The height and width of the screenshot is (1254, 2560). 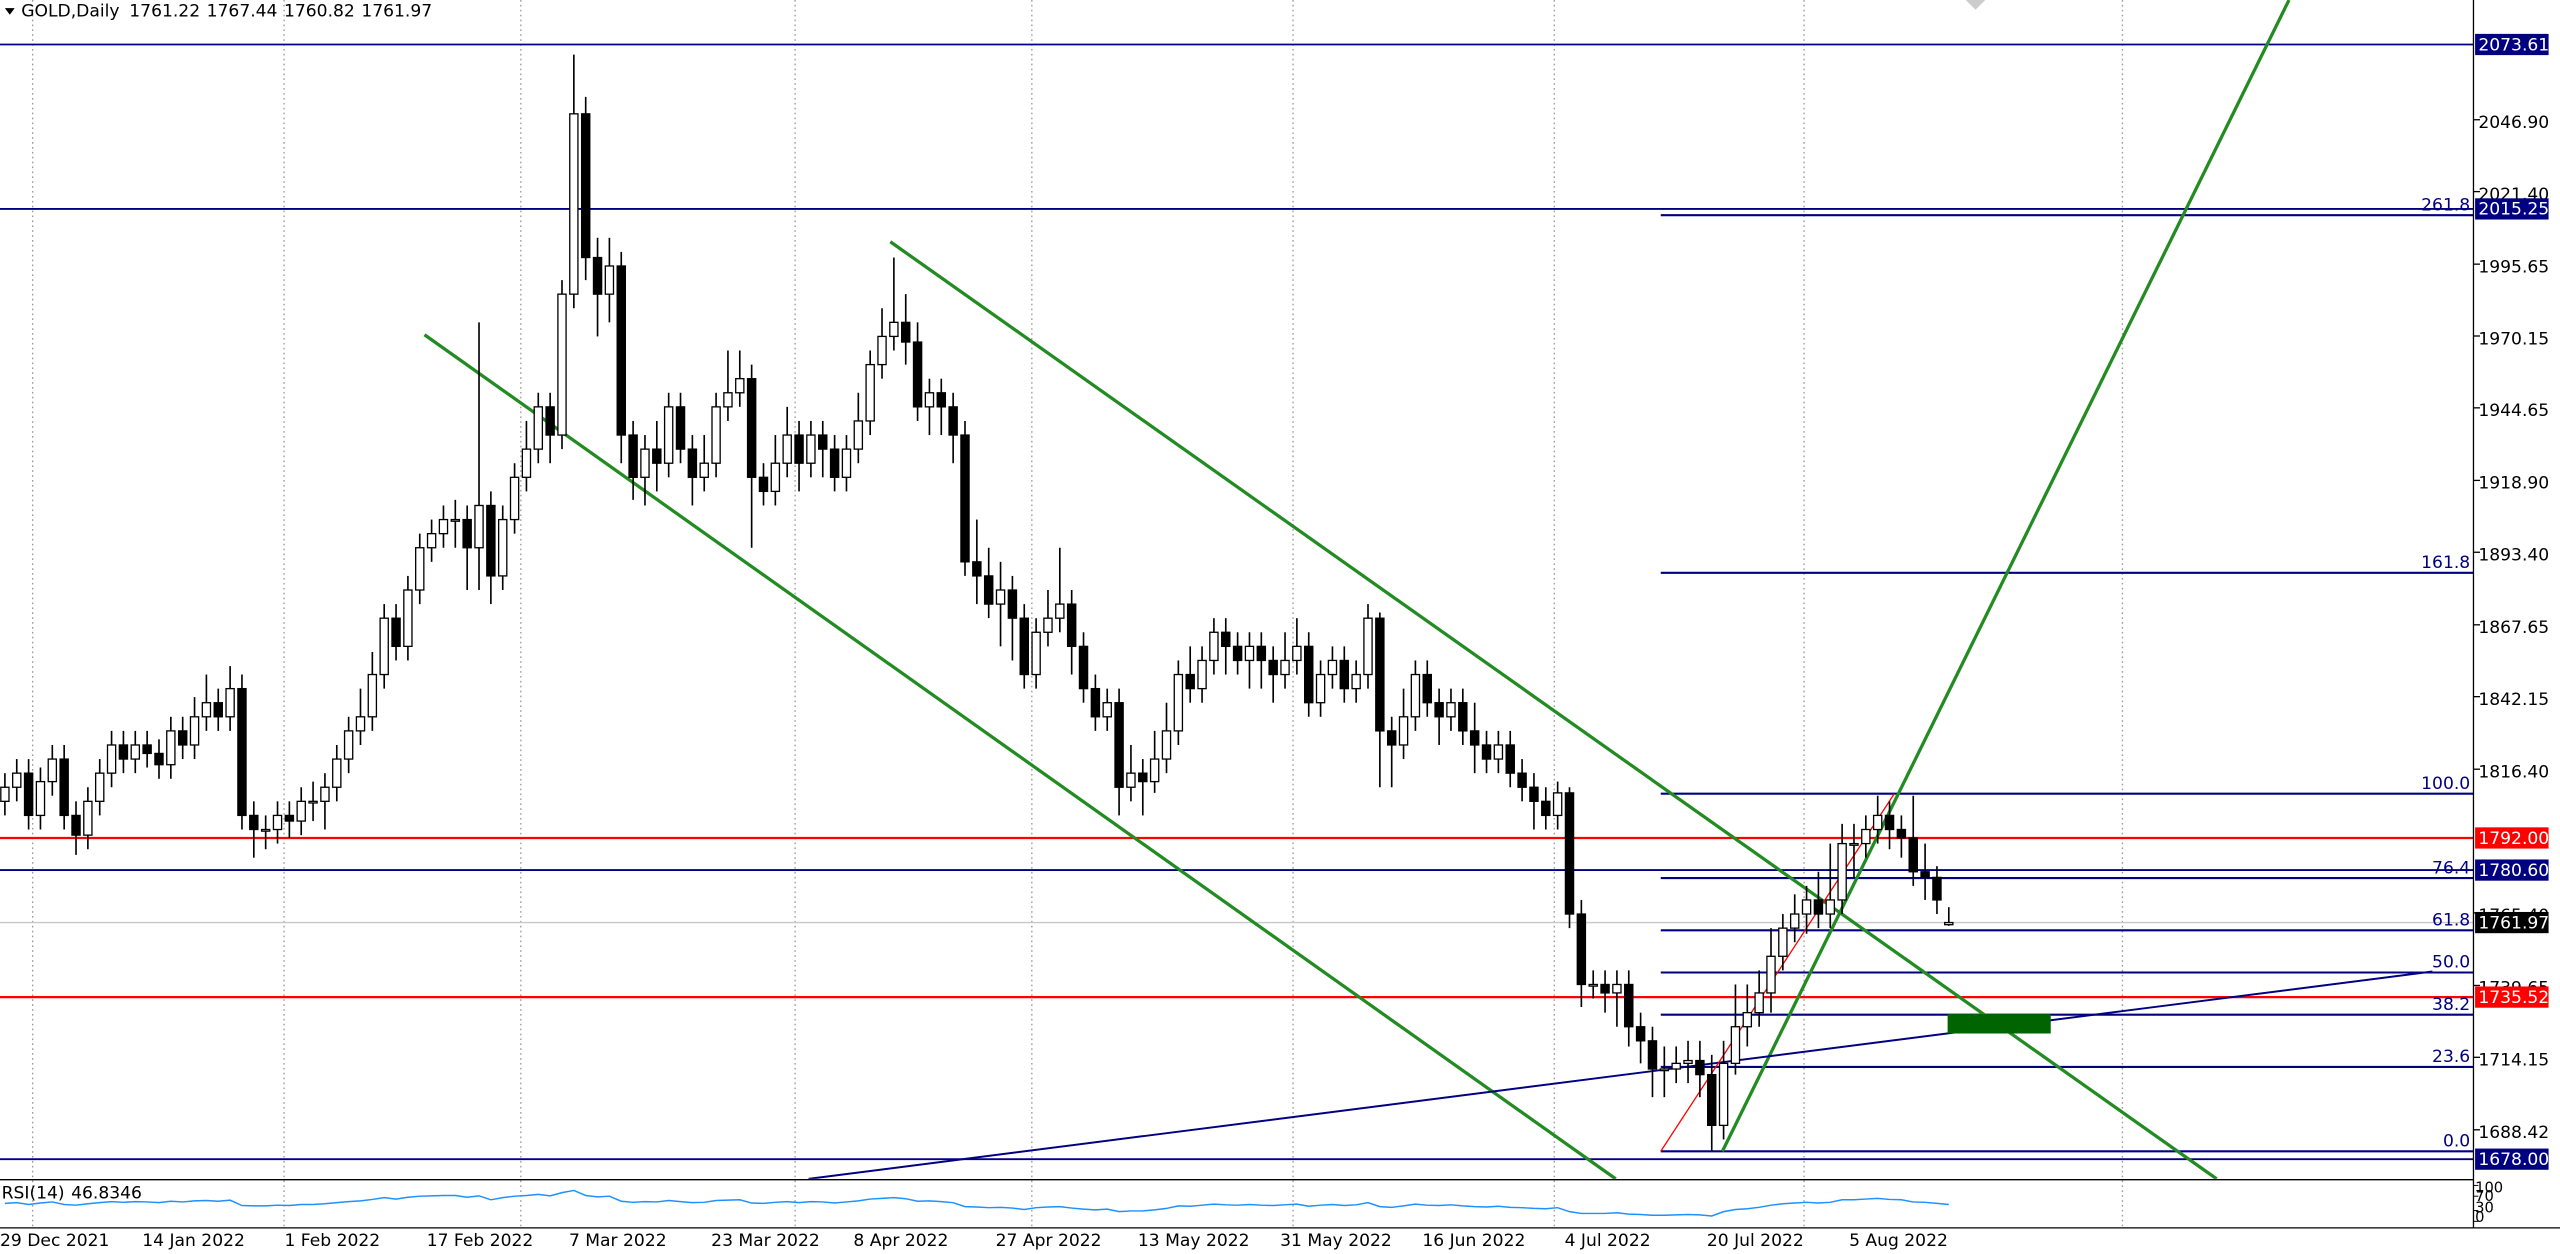 I want to click on x-tick-label: 29 Dec 2021, so click(x=54, y=1241).